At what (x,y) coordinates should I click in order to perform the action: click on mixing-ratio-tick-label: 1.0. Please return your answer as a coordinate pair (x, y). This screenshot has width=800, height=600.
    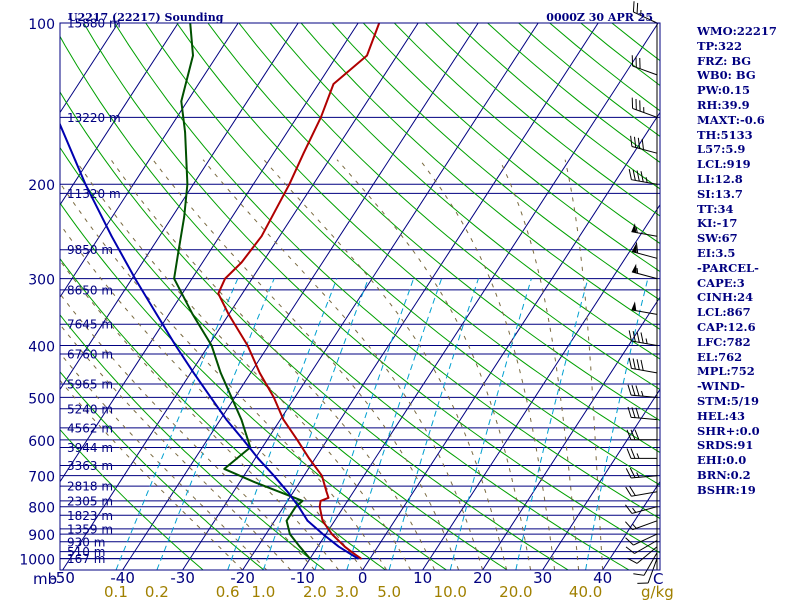
    Looking at the image, I should click on (263, 591).